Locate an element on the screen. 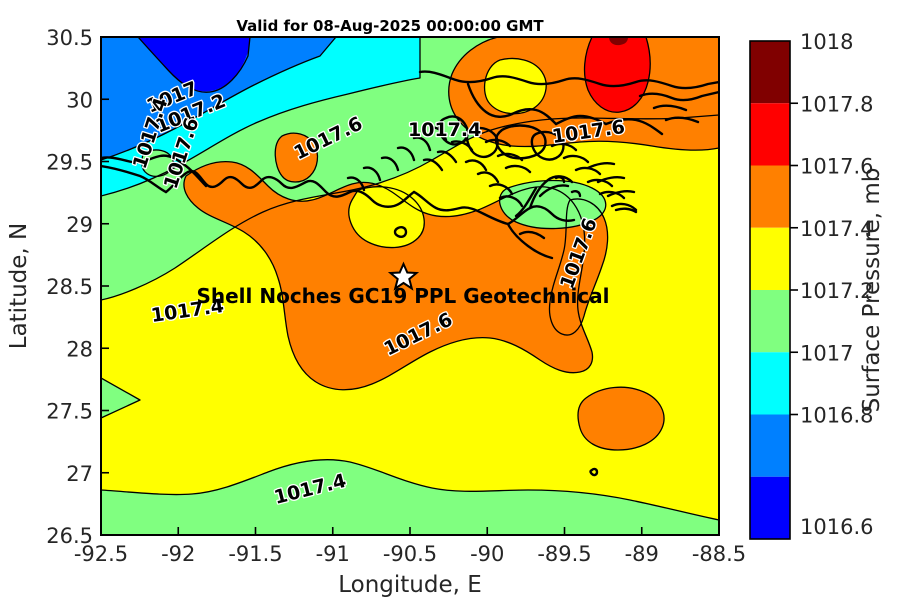 The height and width of the screenshot is (600, 900). y-tick-4: 28.5 is located at coordinates (69, 287).